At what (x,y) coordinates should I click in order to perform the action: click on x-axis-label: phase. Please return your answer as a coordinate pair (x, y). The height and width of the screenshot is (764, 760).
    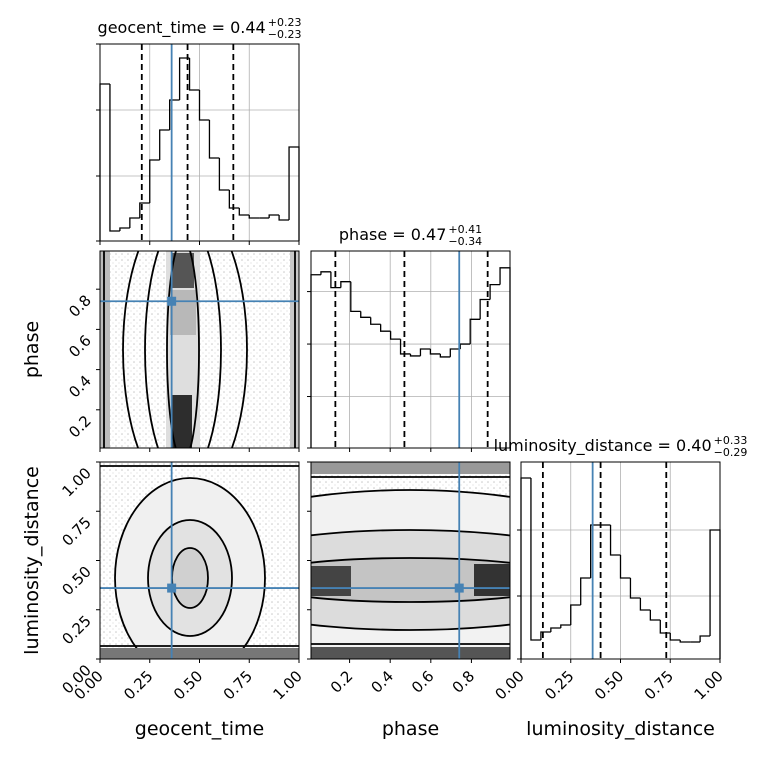
    Looking at the image, I should click on (410, 729).